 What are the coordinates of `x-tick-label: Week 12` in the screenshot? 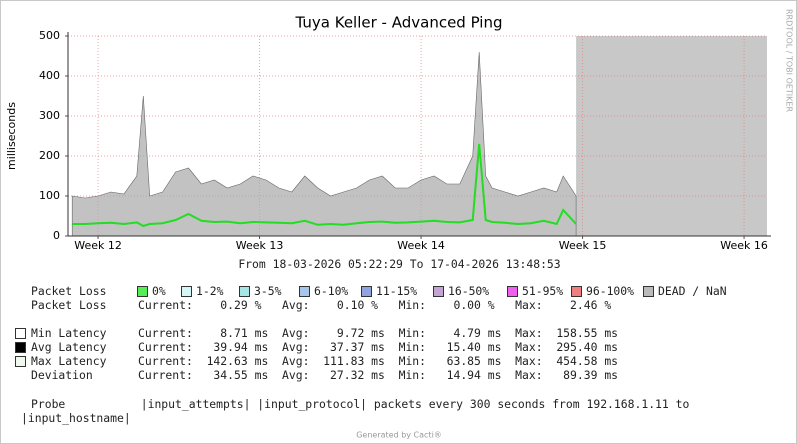 It's located at (98, 245).